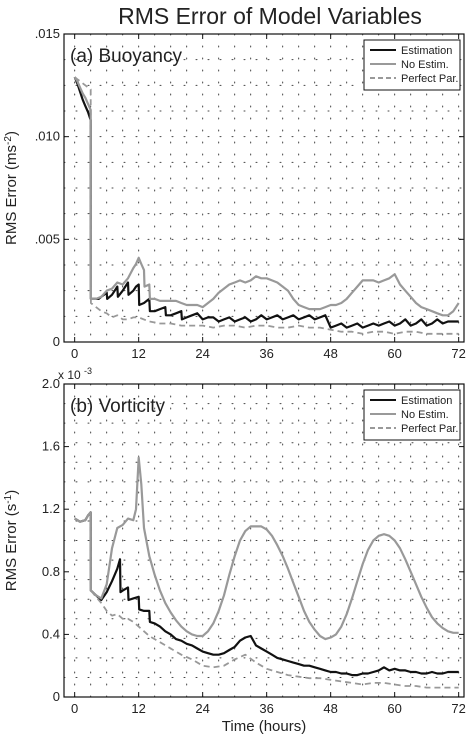  I want to click on y-tick-label: 2.0, so click(51, 383).